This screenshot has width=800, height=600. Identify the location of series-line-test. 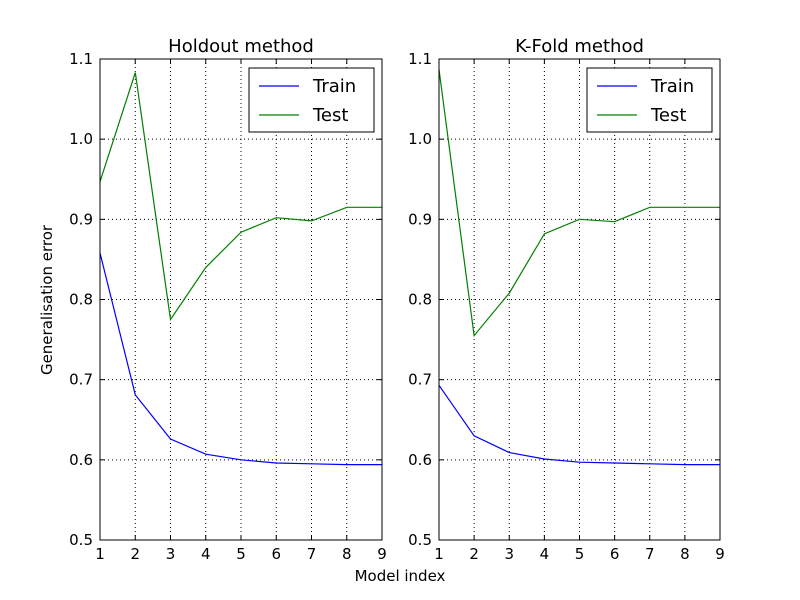
(240, 197).